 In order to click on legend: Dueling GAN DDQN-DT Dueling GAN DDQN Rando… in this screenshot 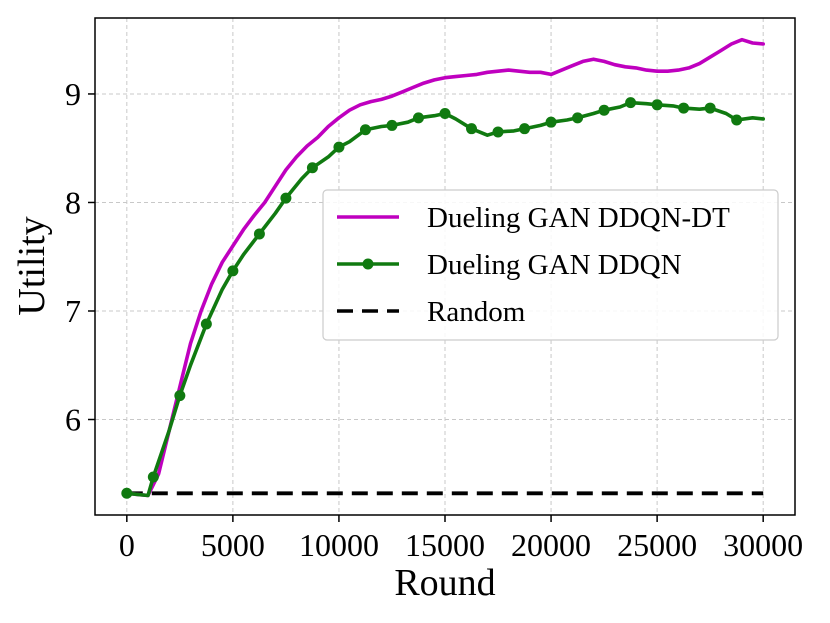, I will do `click(550, 265)`.